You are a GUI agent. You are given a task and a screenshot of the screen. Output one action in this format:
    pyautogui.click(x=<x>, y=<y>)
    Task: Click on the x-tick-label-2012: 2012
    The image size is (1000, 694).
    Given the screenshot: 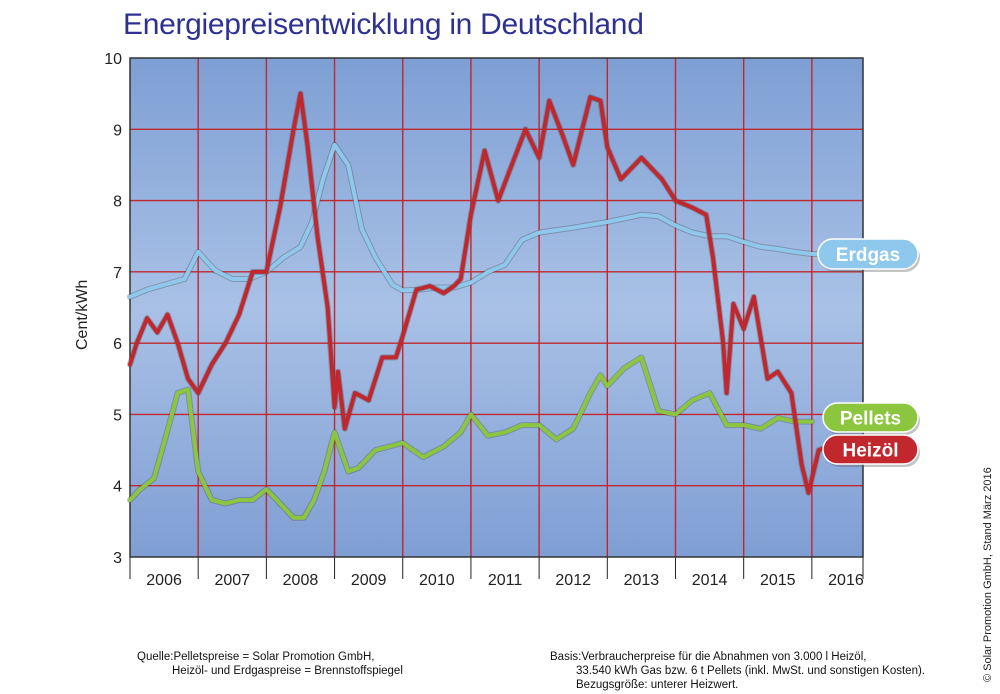 What is the action you would take?
    pyautogui.click(x=573, y=580)
    